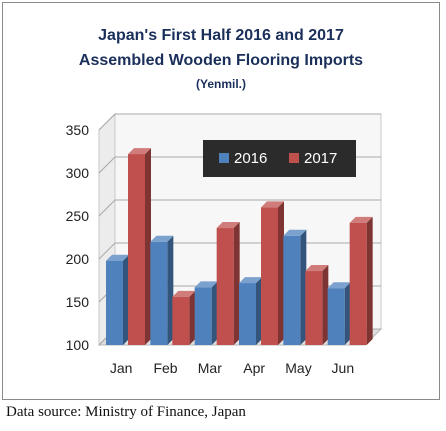 The height and width of the screenshot is (431, 446). What do you see at coordinates (192, 317) in the screenshot?
I see `bar-side-2017-feb` at bounding box center [192, 317].